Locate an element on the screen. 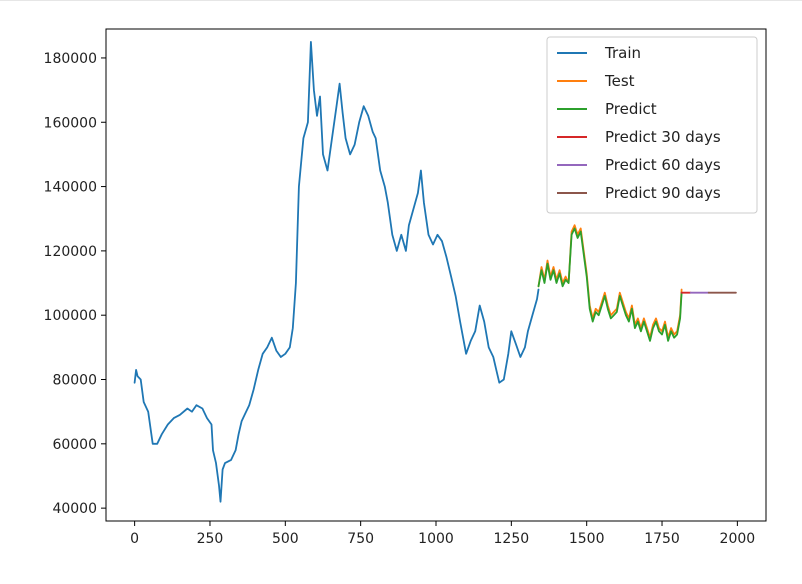 The height and width of the screenshot is (584, 802). legend-label: Test is located at coordinates (619, 81).